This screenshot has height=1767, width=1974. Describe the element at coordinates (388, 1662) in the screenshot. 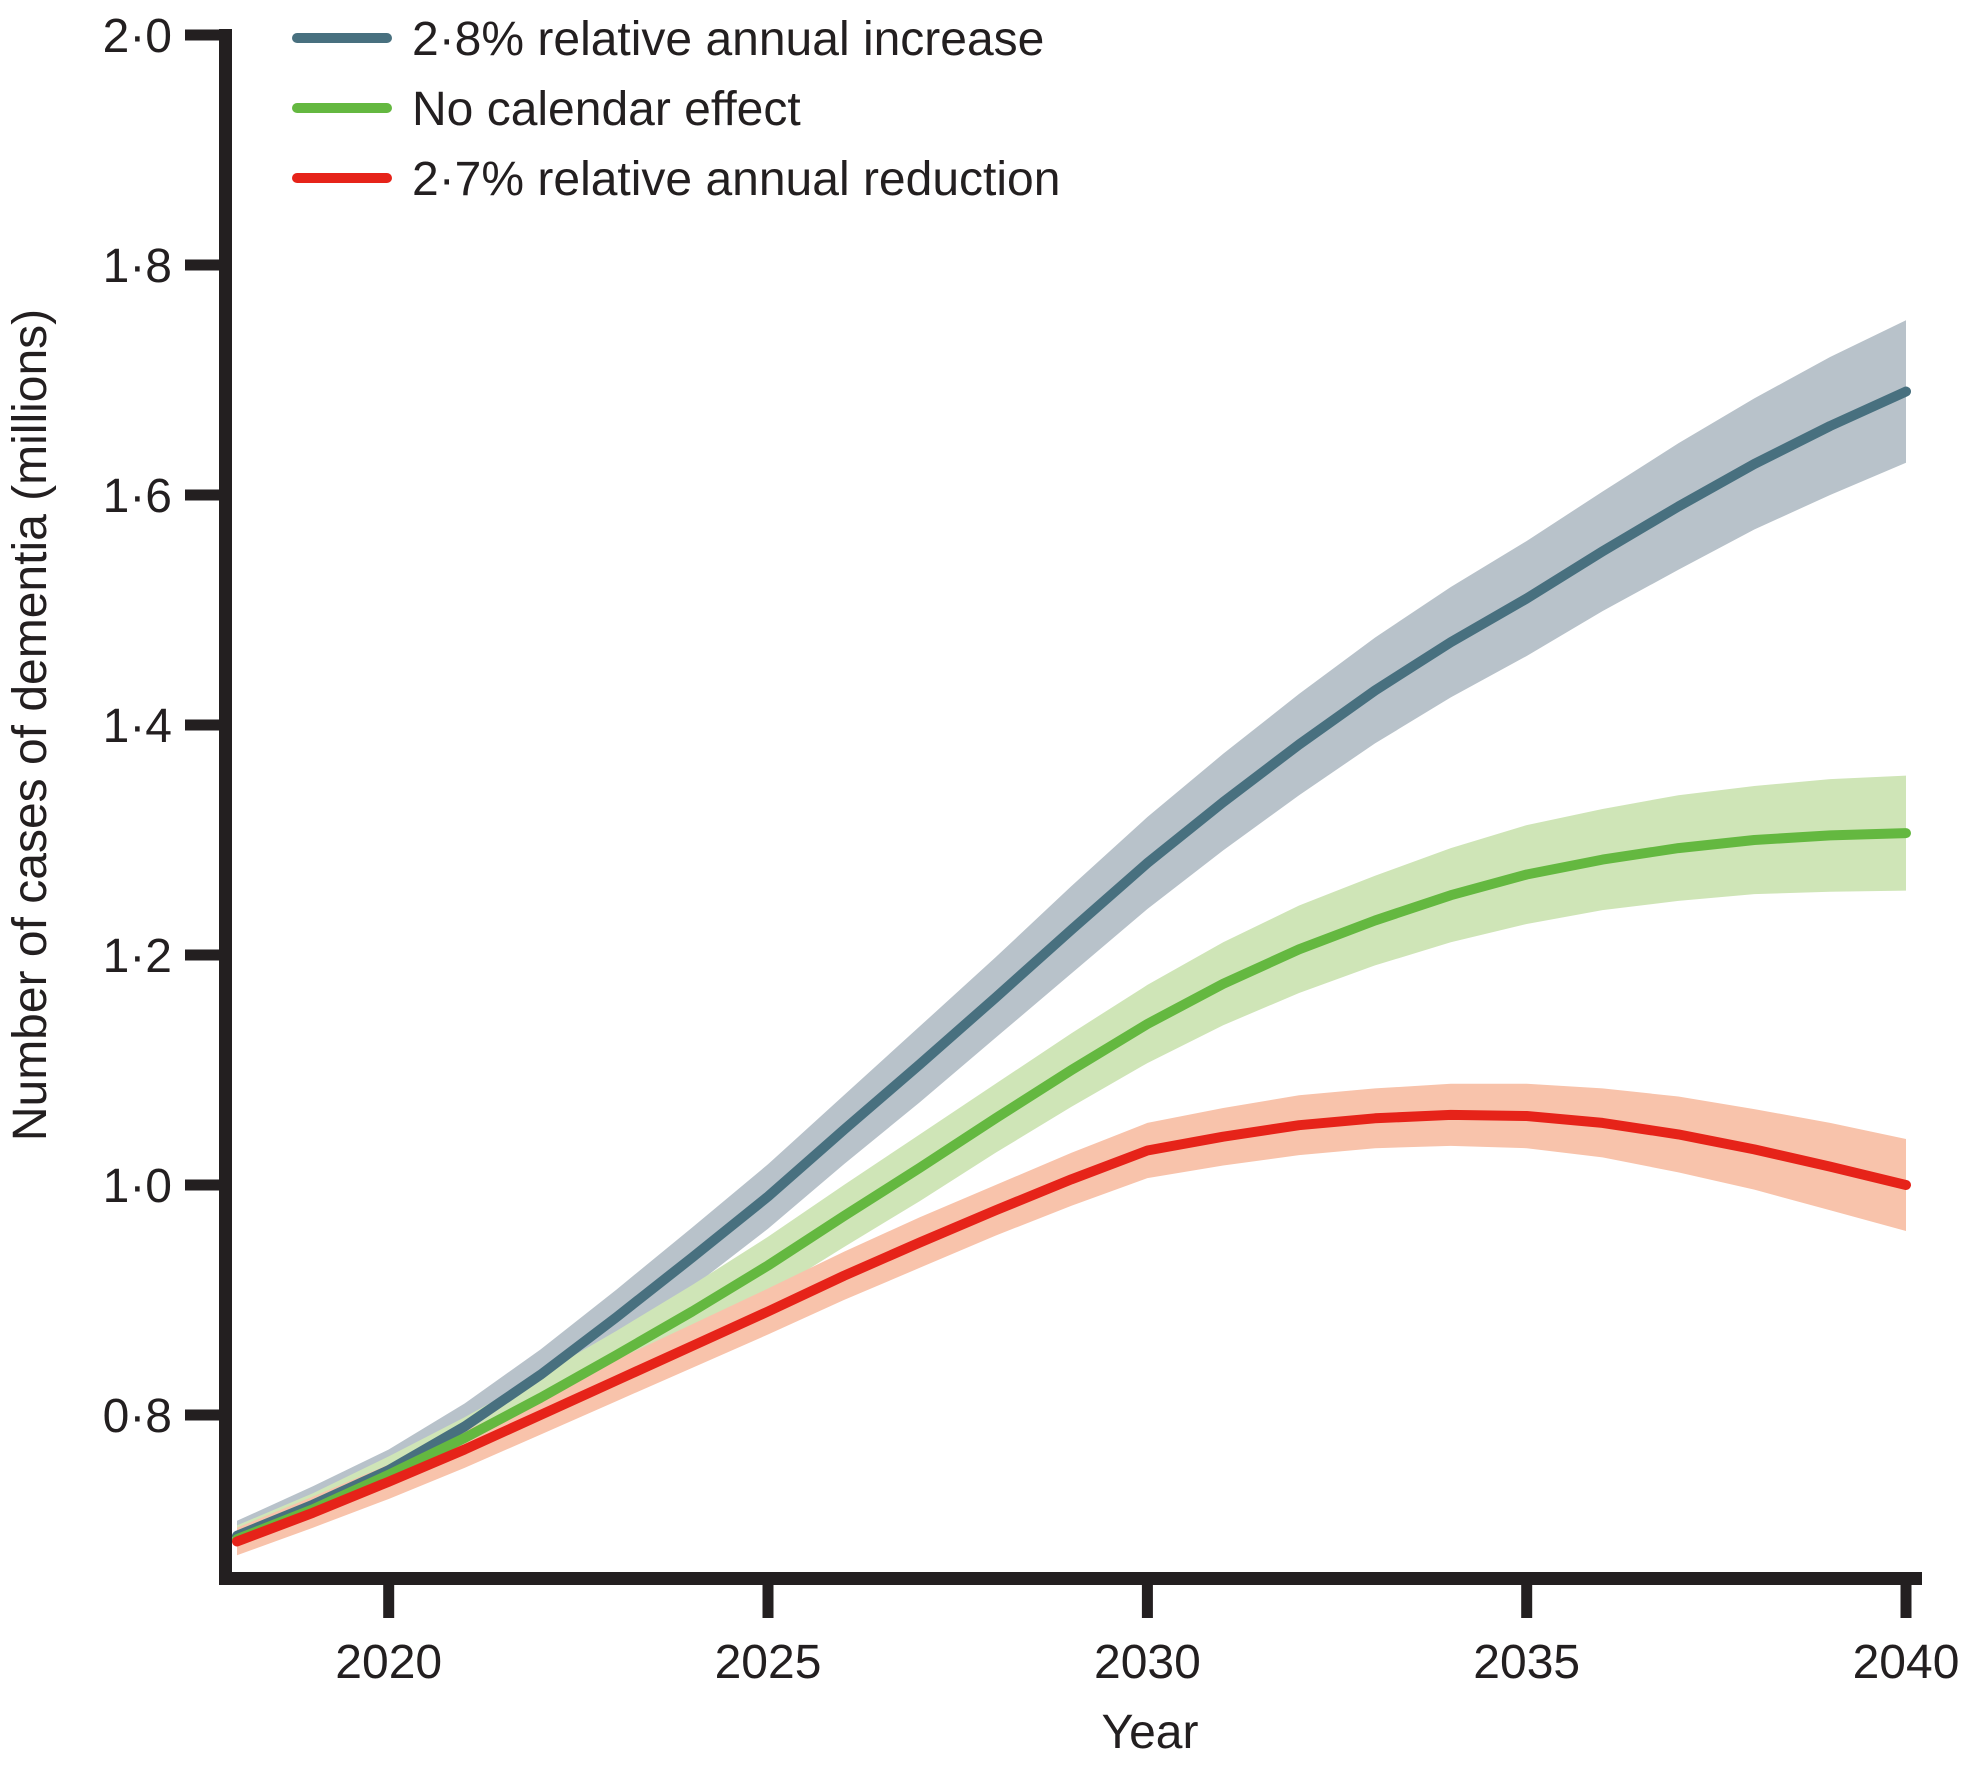

I see `x-tick-label: 2020` at that location.